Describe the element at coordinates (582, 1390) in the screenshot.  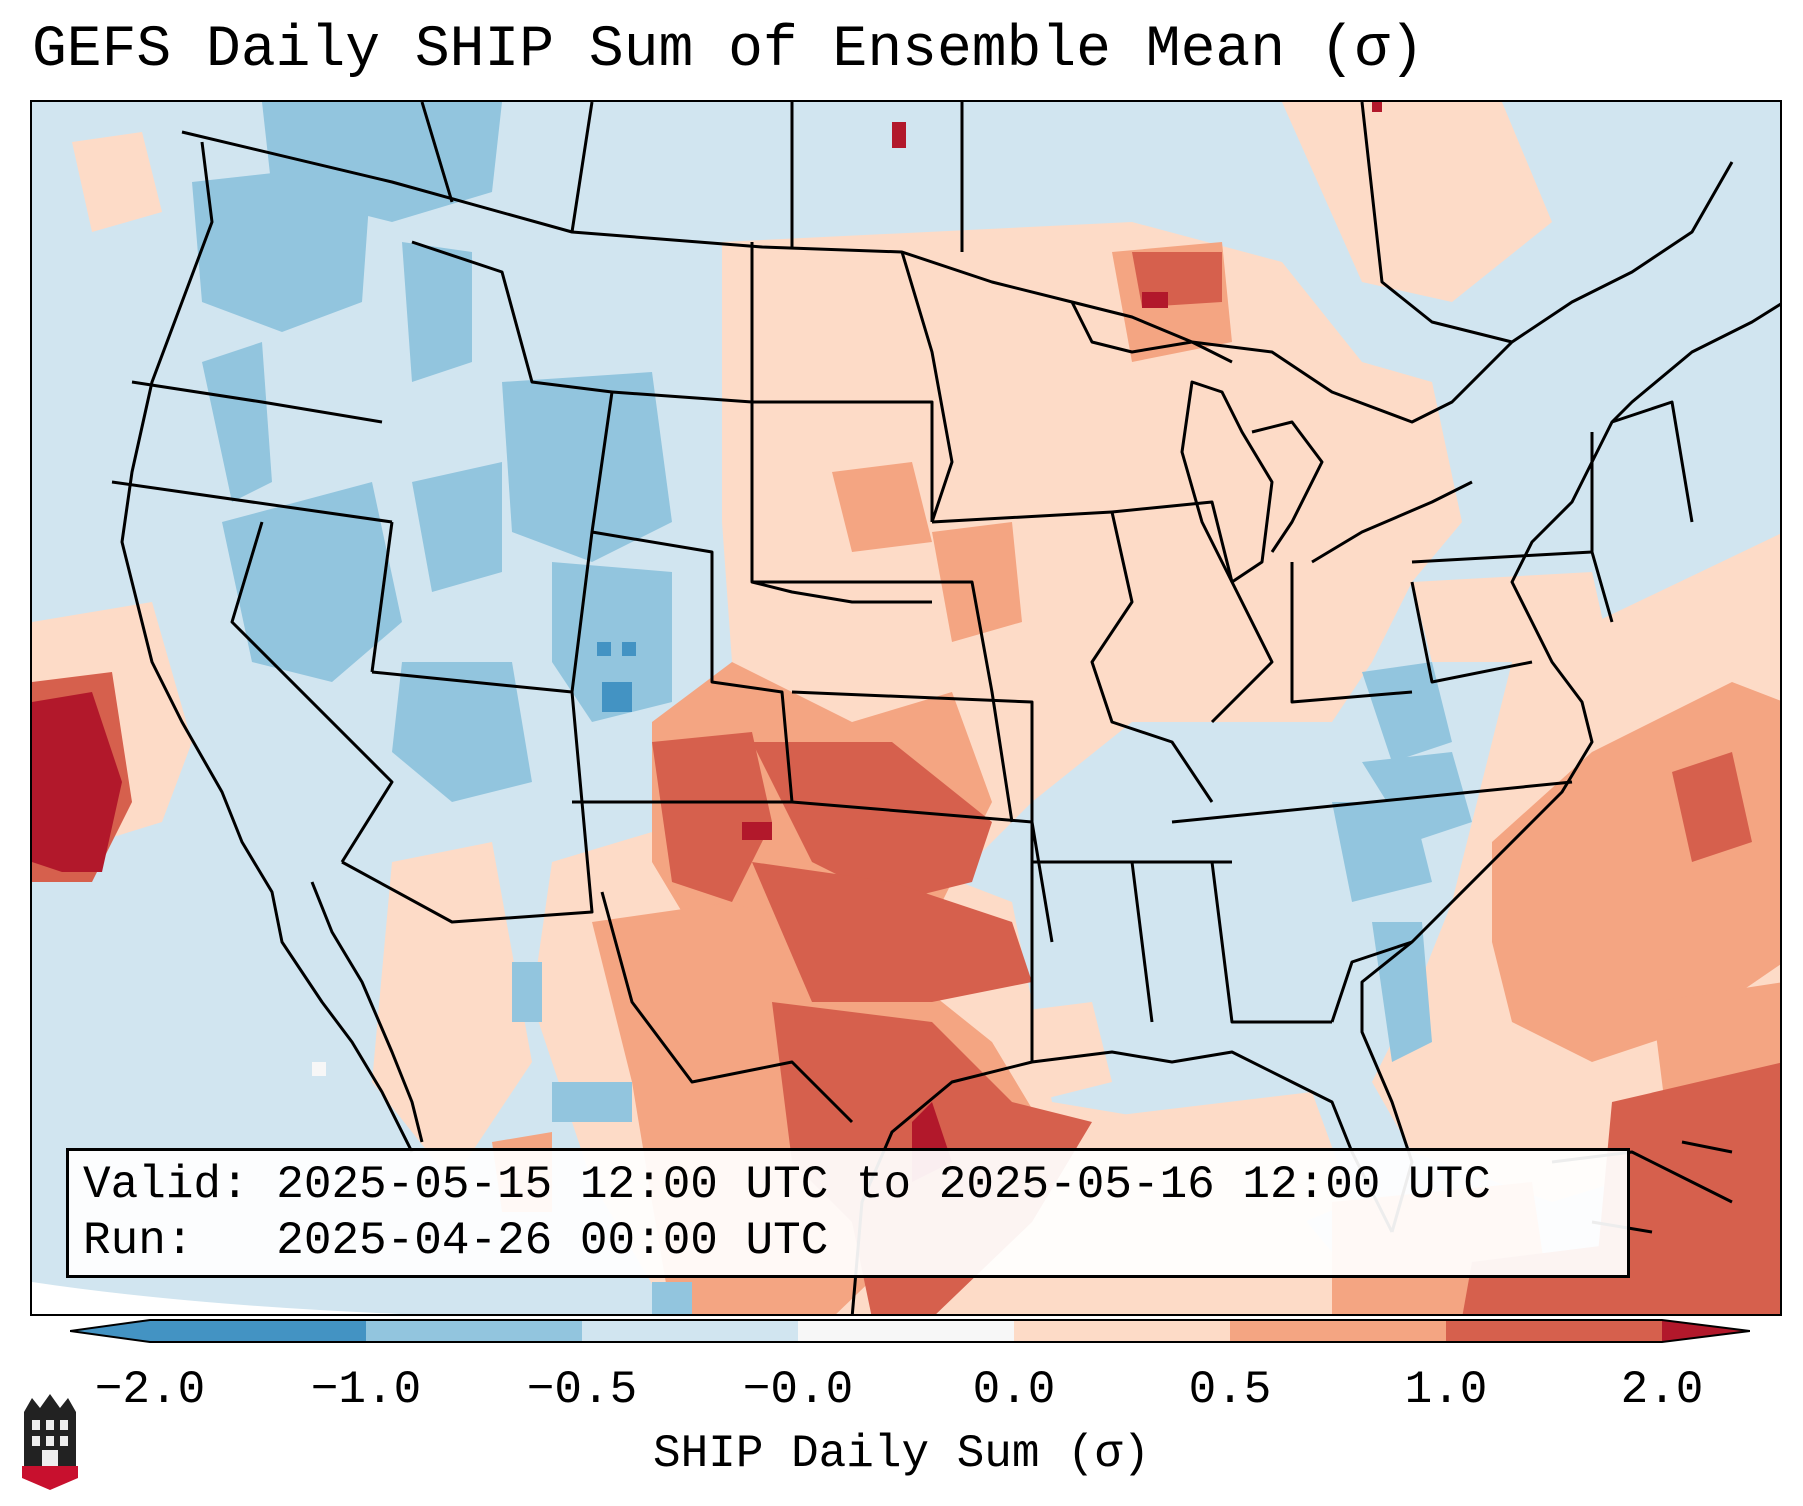
I see `colorbar-tick-label: −0.5` at that location.